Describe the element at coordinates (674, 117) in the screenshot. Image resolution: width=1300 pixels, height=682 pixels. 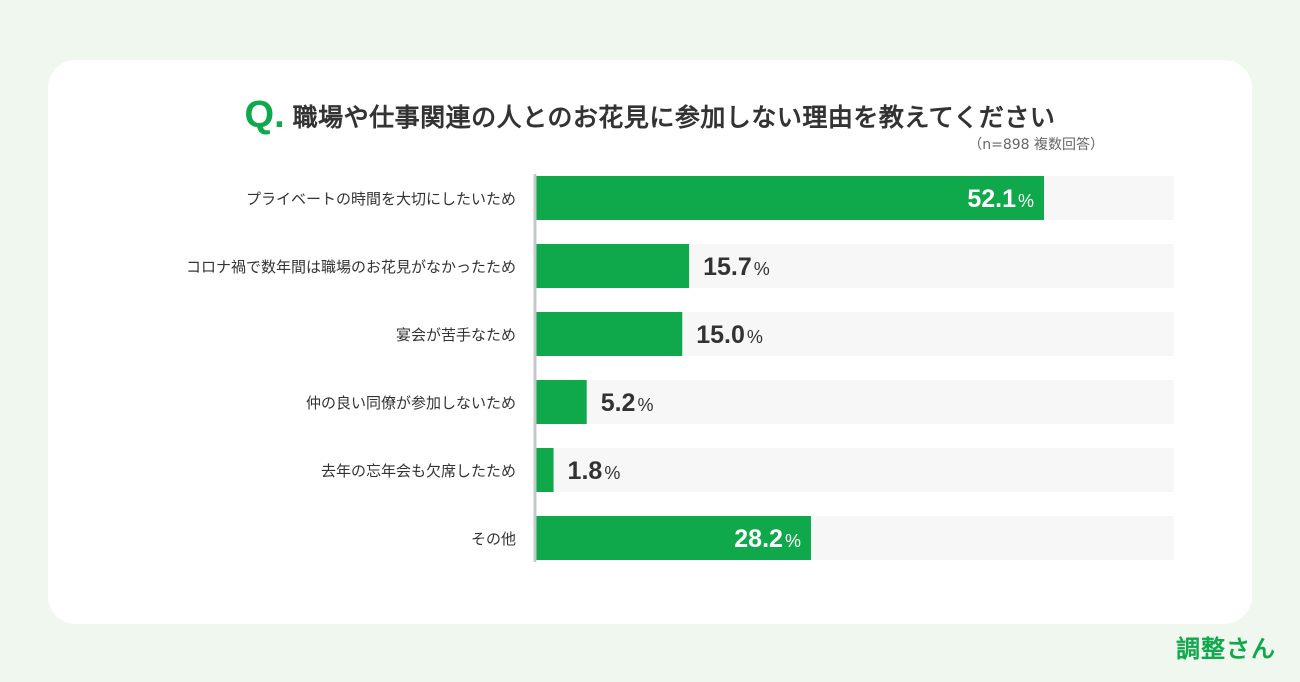
I see `question-text: 職場や仕事関連の人とのお花見に参加しない理由を教えてください` at that location.